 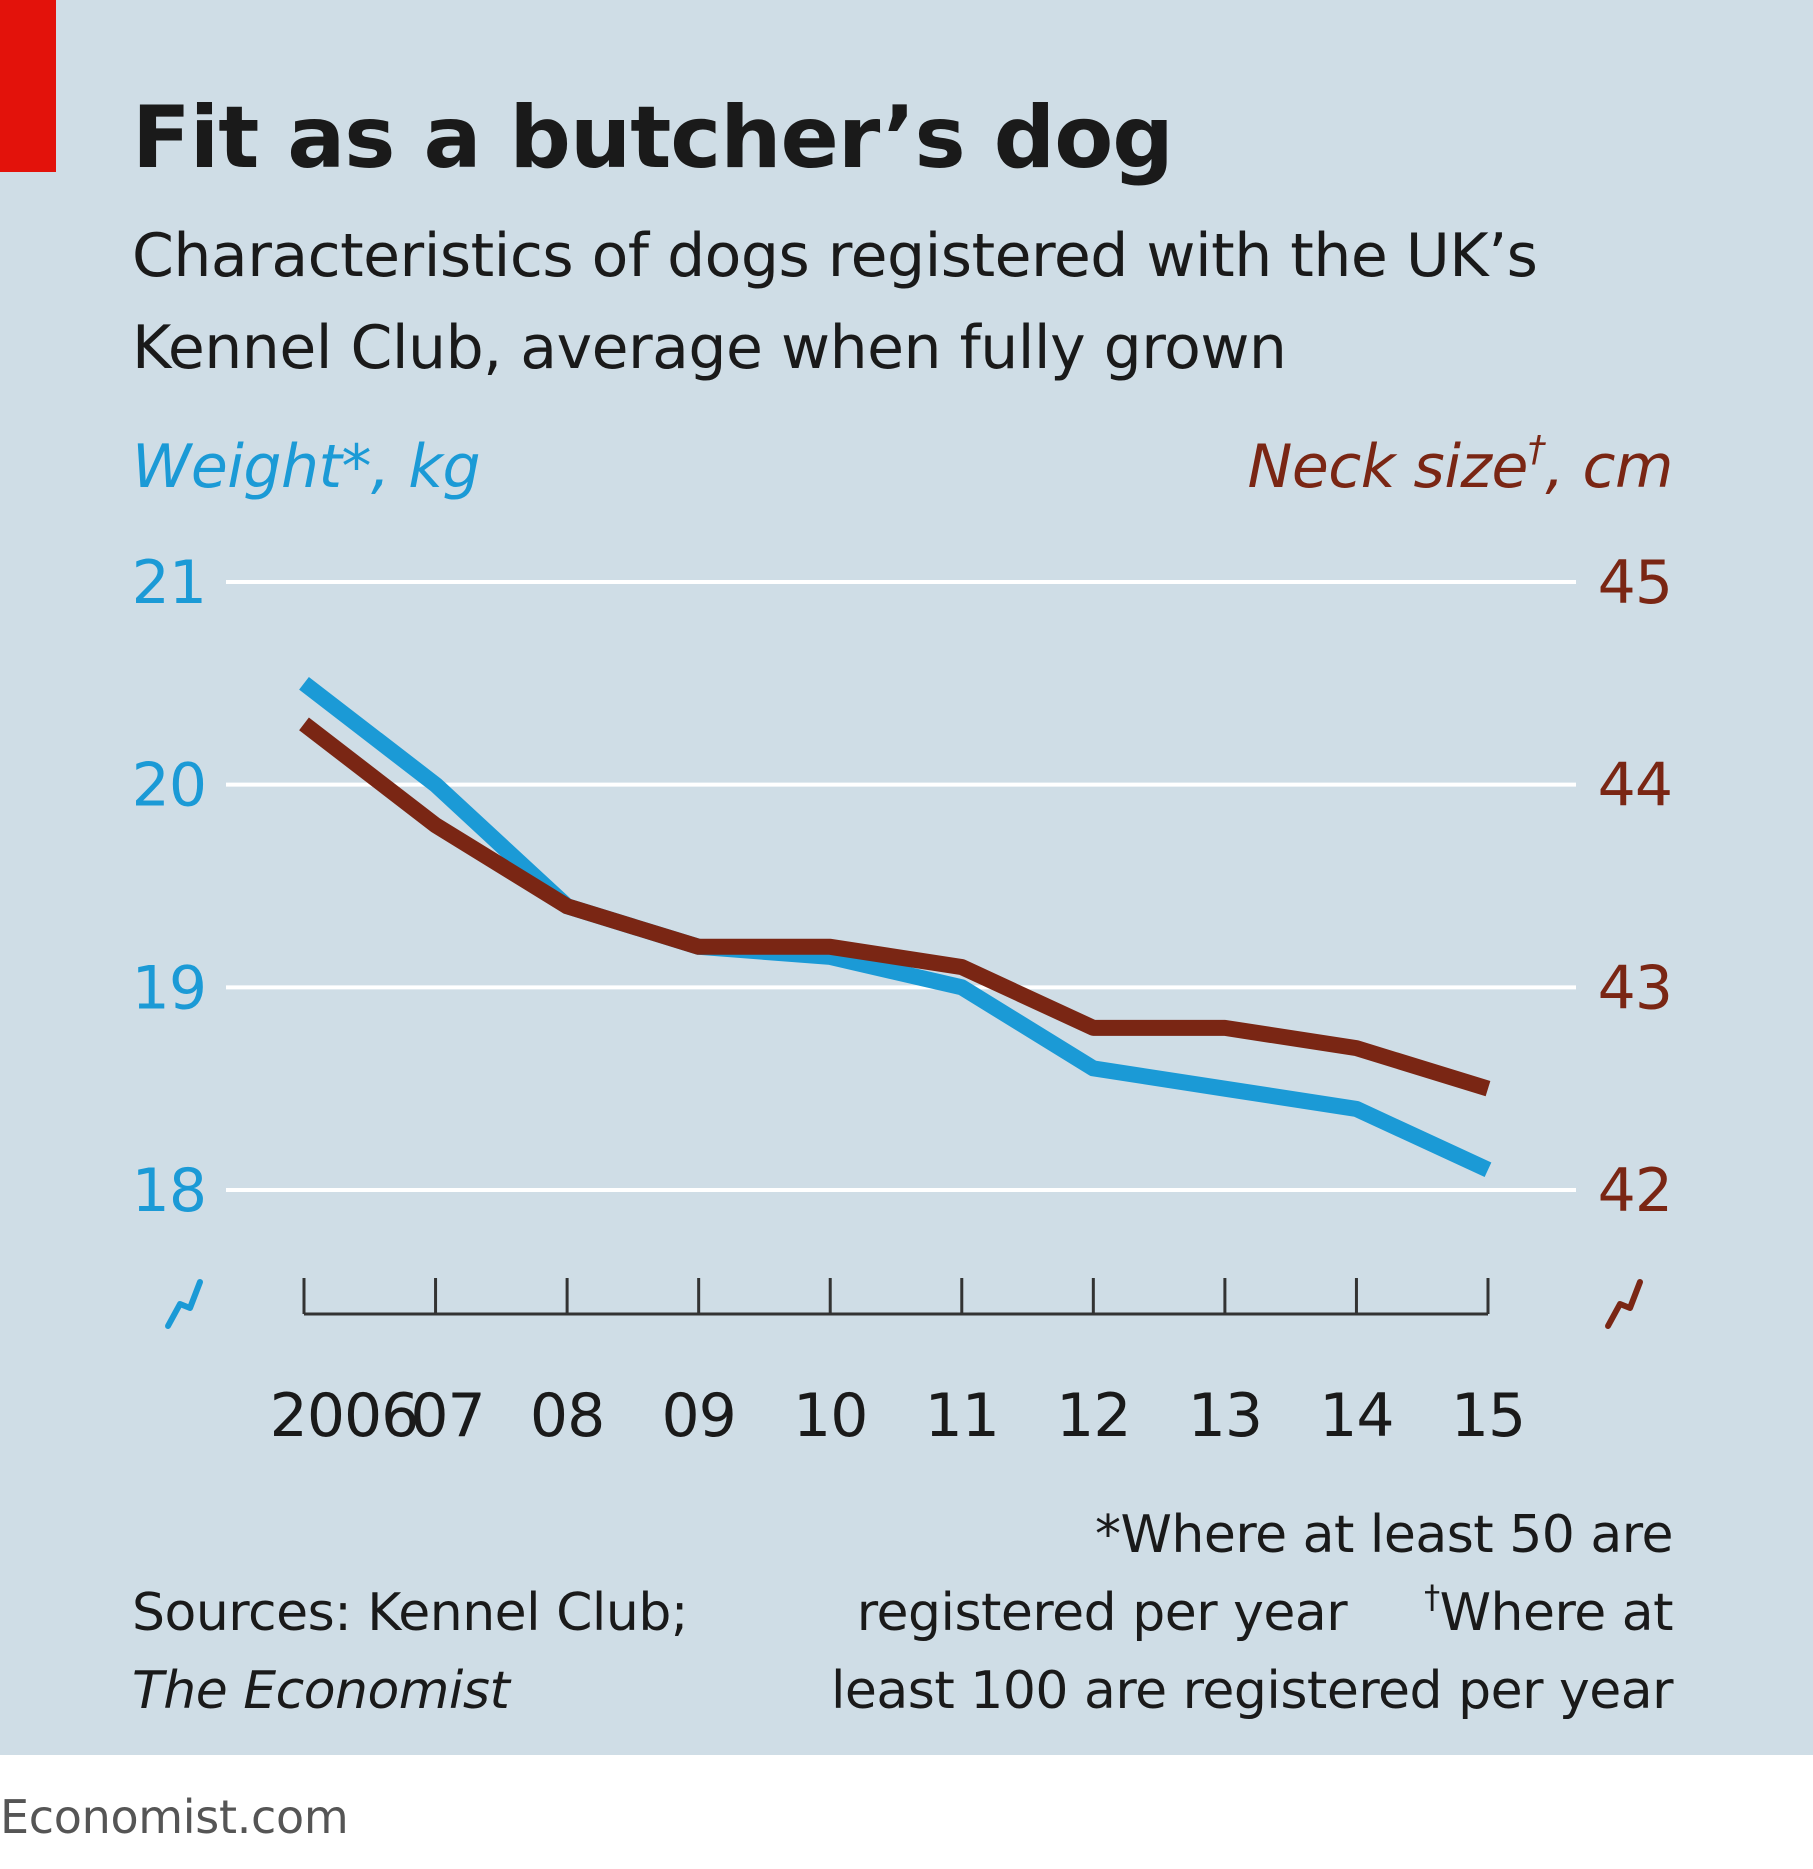 What do you see at coordinates (1536, 449) in the screenshot?
I see `right-axis-dagger: †` at bounding box center [1536, 449].